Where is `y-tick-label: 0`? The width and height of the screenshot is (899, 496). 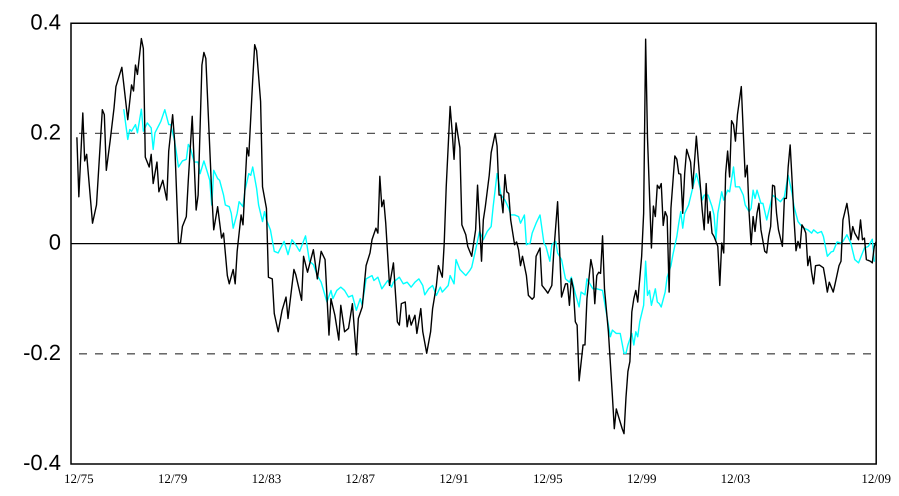
y-tick-label: 0 is located at coordinates (54, 242).